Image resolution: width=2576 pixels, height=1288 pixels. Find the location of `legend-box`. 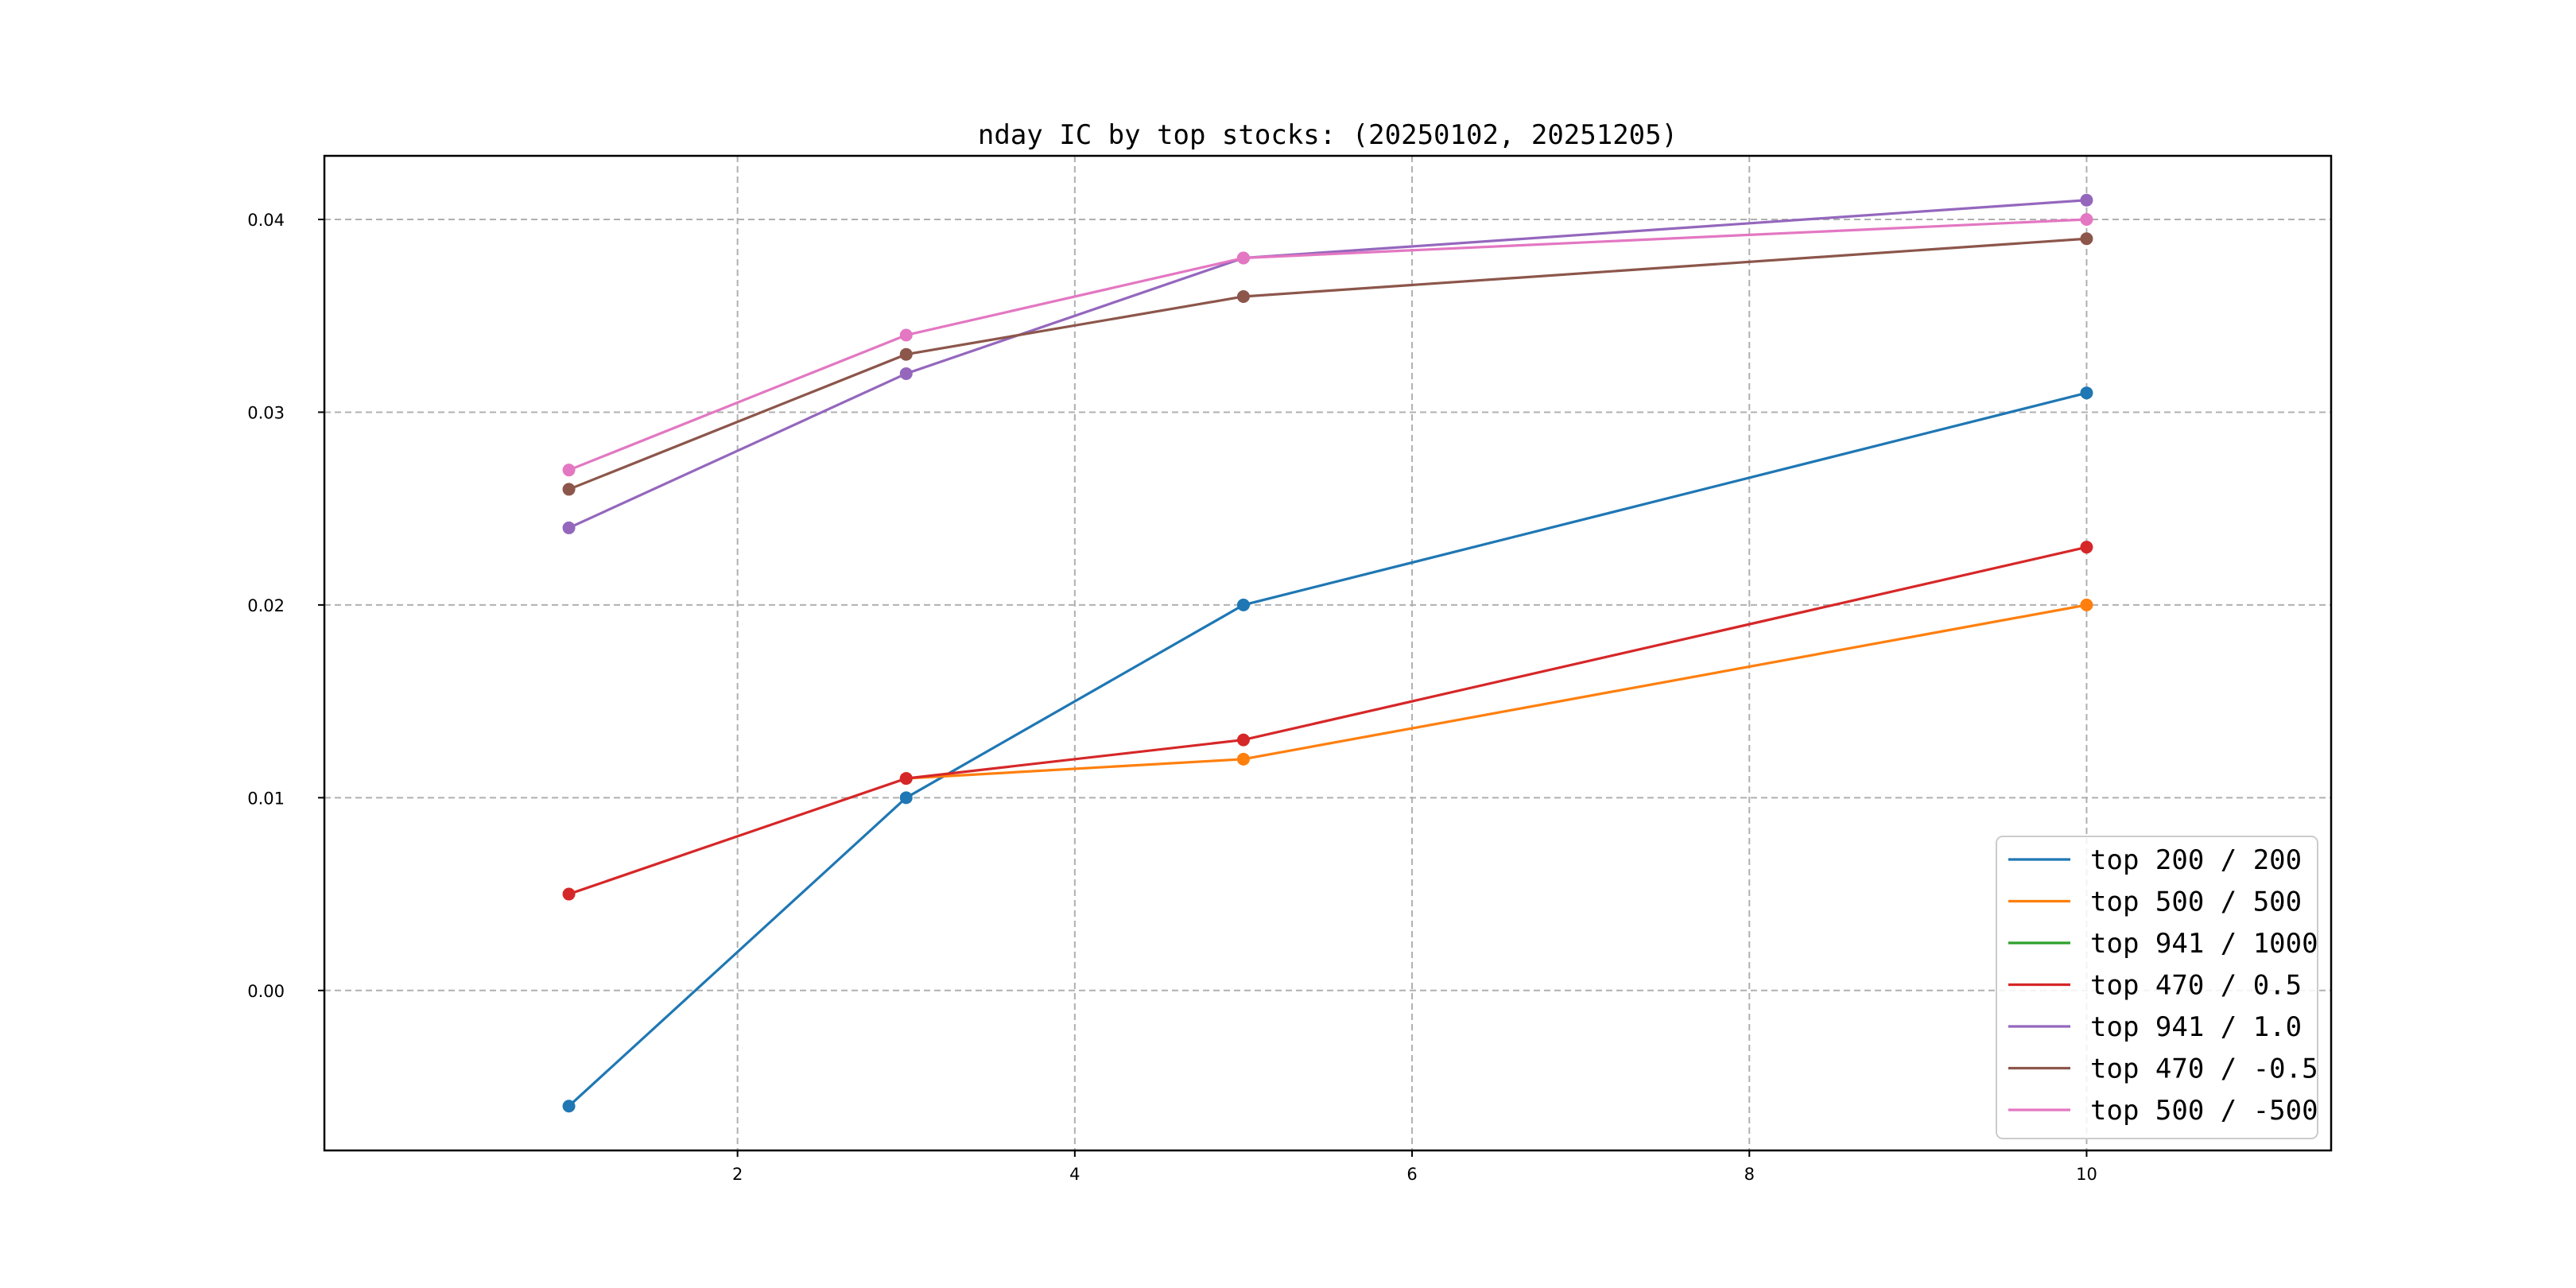

legend-box is located at coordinates (2157, 988).